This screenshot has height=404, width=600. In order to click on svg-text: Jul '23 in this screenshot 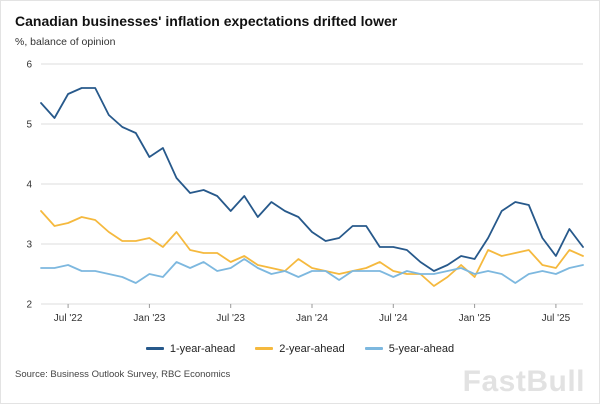, I will do `click(230, 318)`.